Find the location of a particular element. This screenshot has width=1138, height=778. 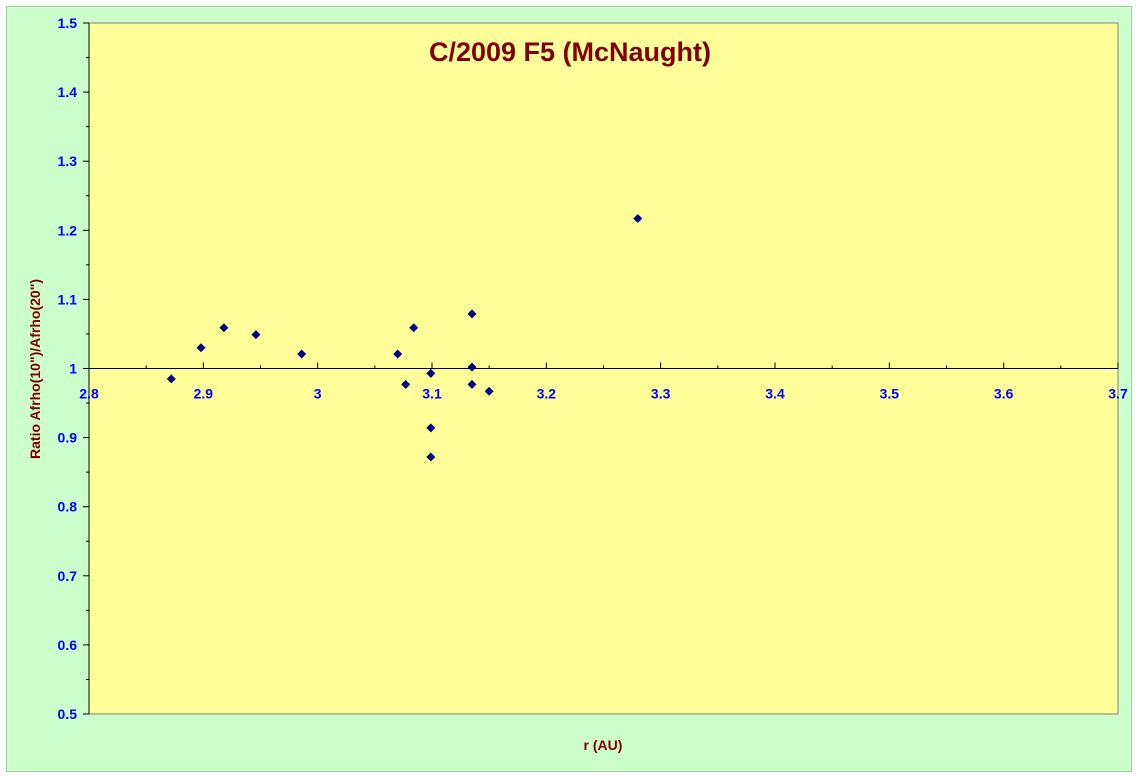

chart-title: C/2009 F5 (McNaught) is located at coordinates (570, 52).